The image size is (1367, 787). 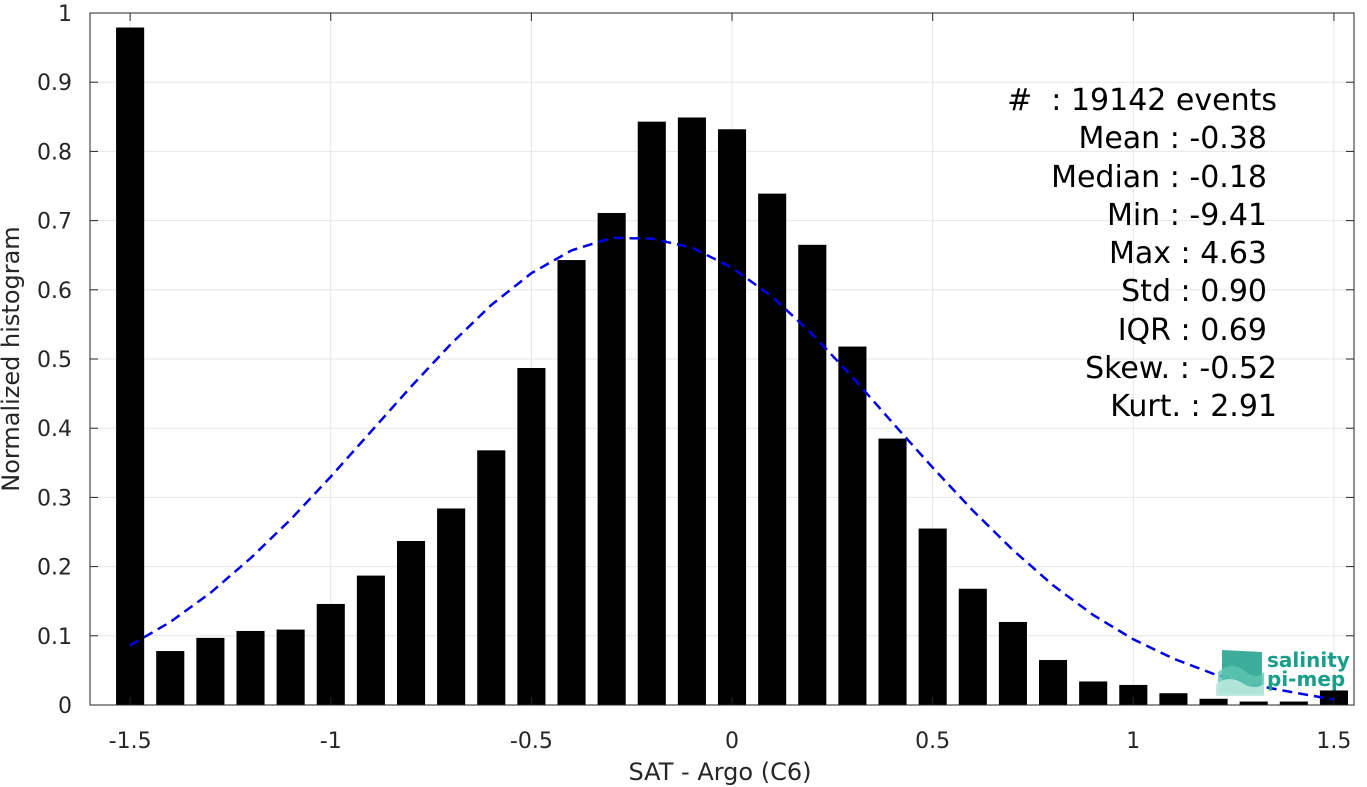 I want to click on stats-skew: Skew. : -0.52, so click(x=1181, y=368).